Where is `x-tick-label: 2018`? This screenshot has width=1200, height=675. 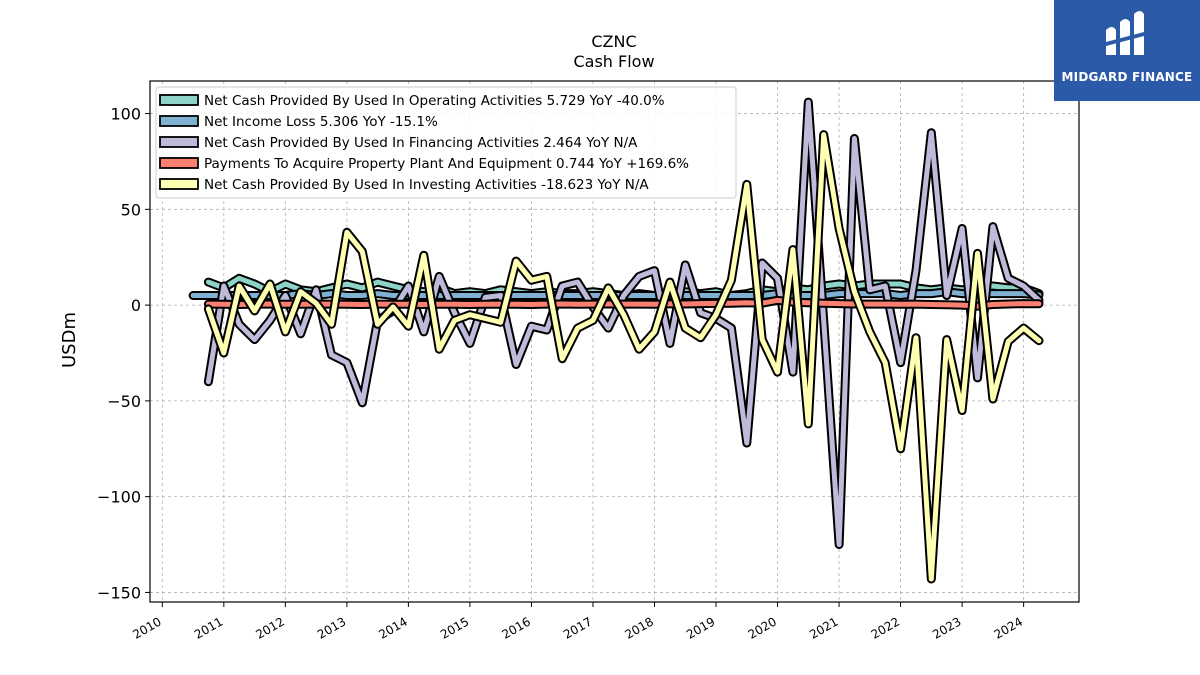
x-tick-label: 2018 is located at coordinates (639, 627).